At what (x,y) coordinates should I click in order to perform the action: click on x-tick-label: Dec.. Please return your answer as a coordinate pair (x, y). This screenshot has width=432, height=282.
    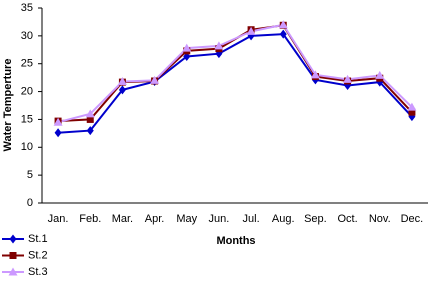
    Looking at the image, I should click on (412, 219).